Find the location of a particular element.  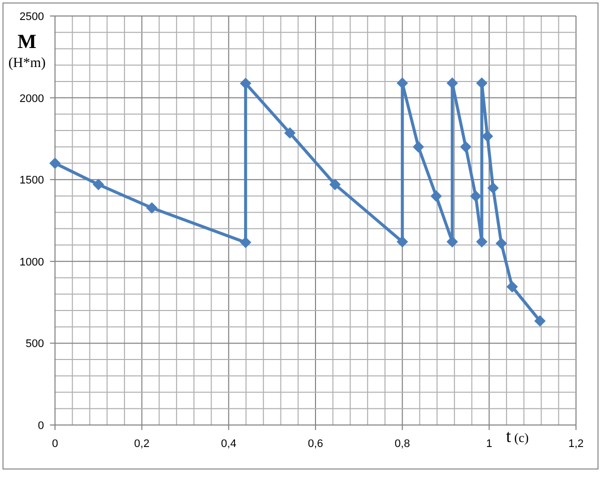

y-tick-label: 2500 is located at coordinates (32, 17).